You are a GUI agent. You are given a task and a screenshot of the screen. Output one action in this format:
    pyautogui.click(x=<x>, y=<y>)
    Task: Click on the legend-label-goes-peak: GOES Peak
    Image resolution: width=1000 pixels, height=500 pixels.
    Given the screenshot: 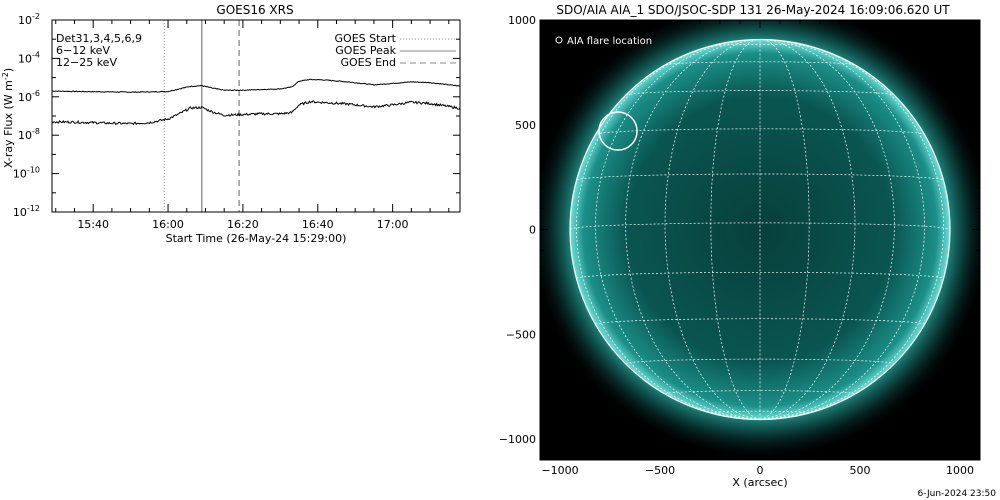 What is the action you would take?
    pyautogui.click(x=365, y=50)
    